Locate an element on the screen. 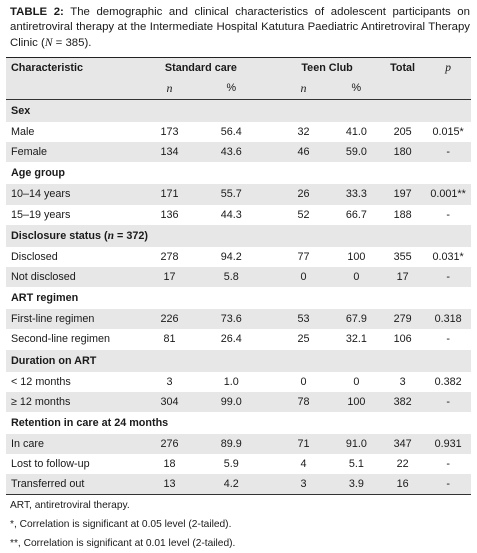 This screenshot has height=553, width=477. row-label: Male is located at coordinates (23, 132).